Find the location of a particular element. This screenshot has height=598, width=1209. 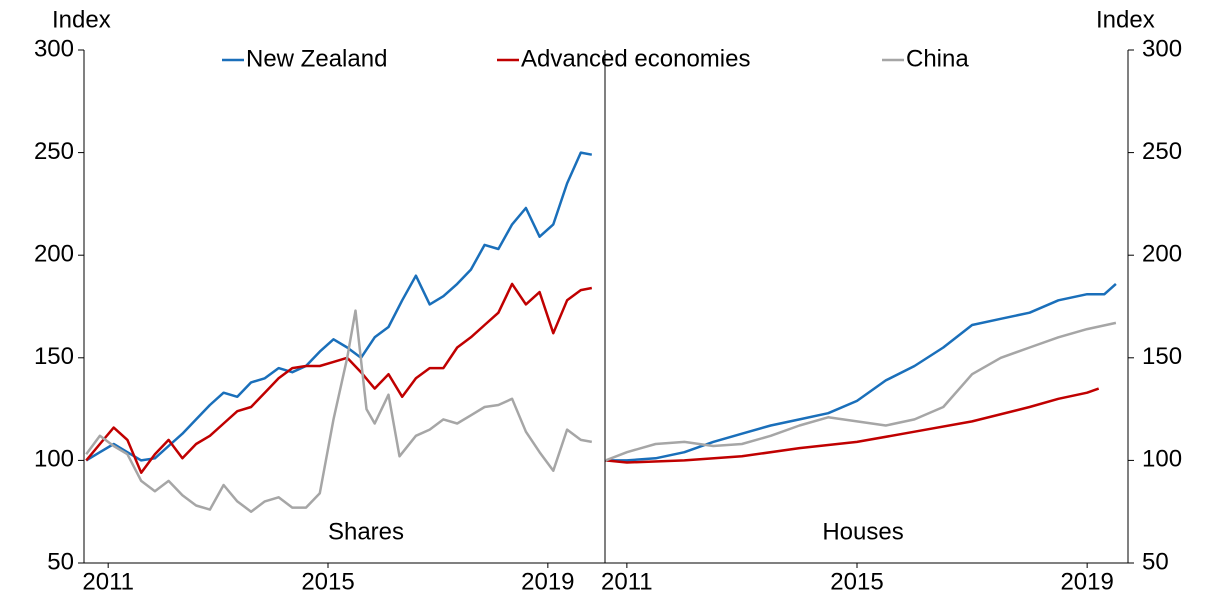

legend-label: China is located at coordinates (937, 58).